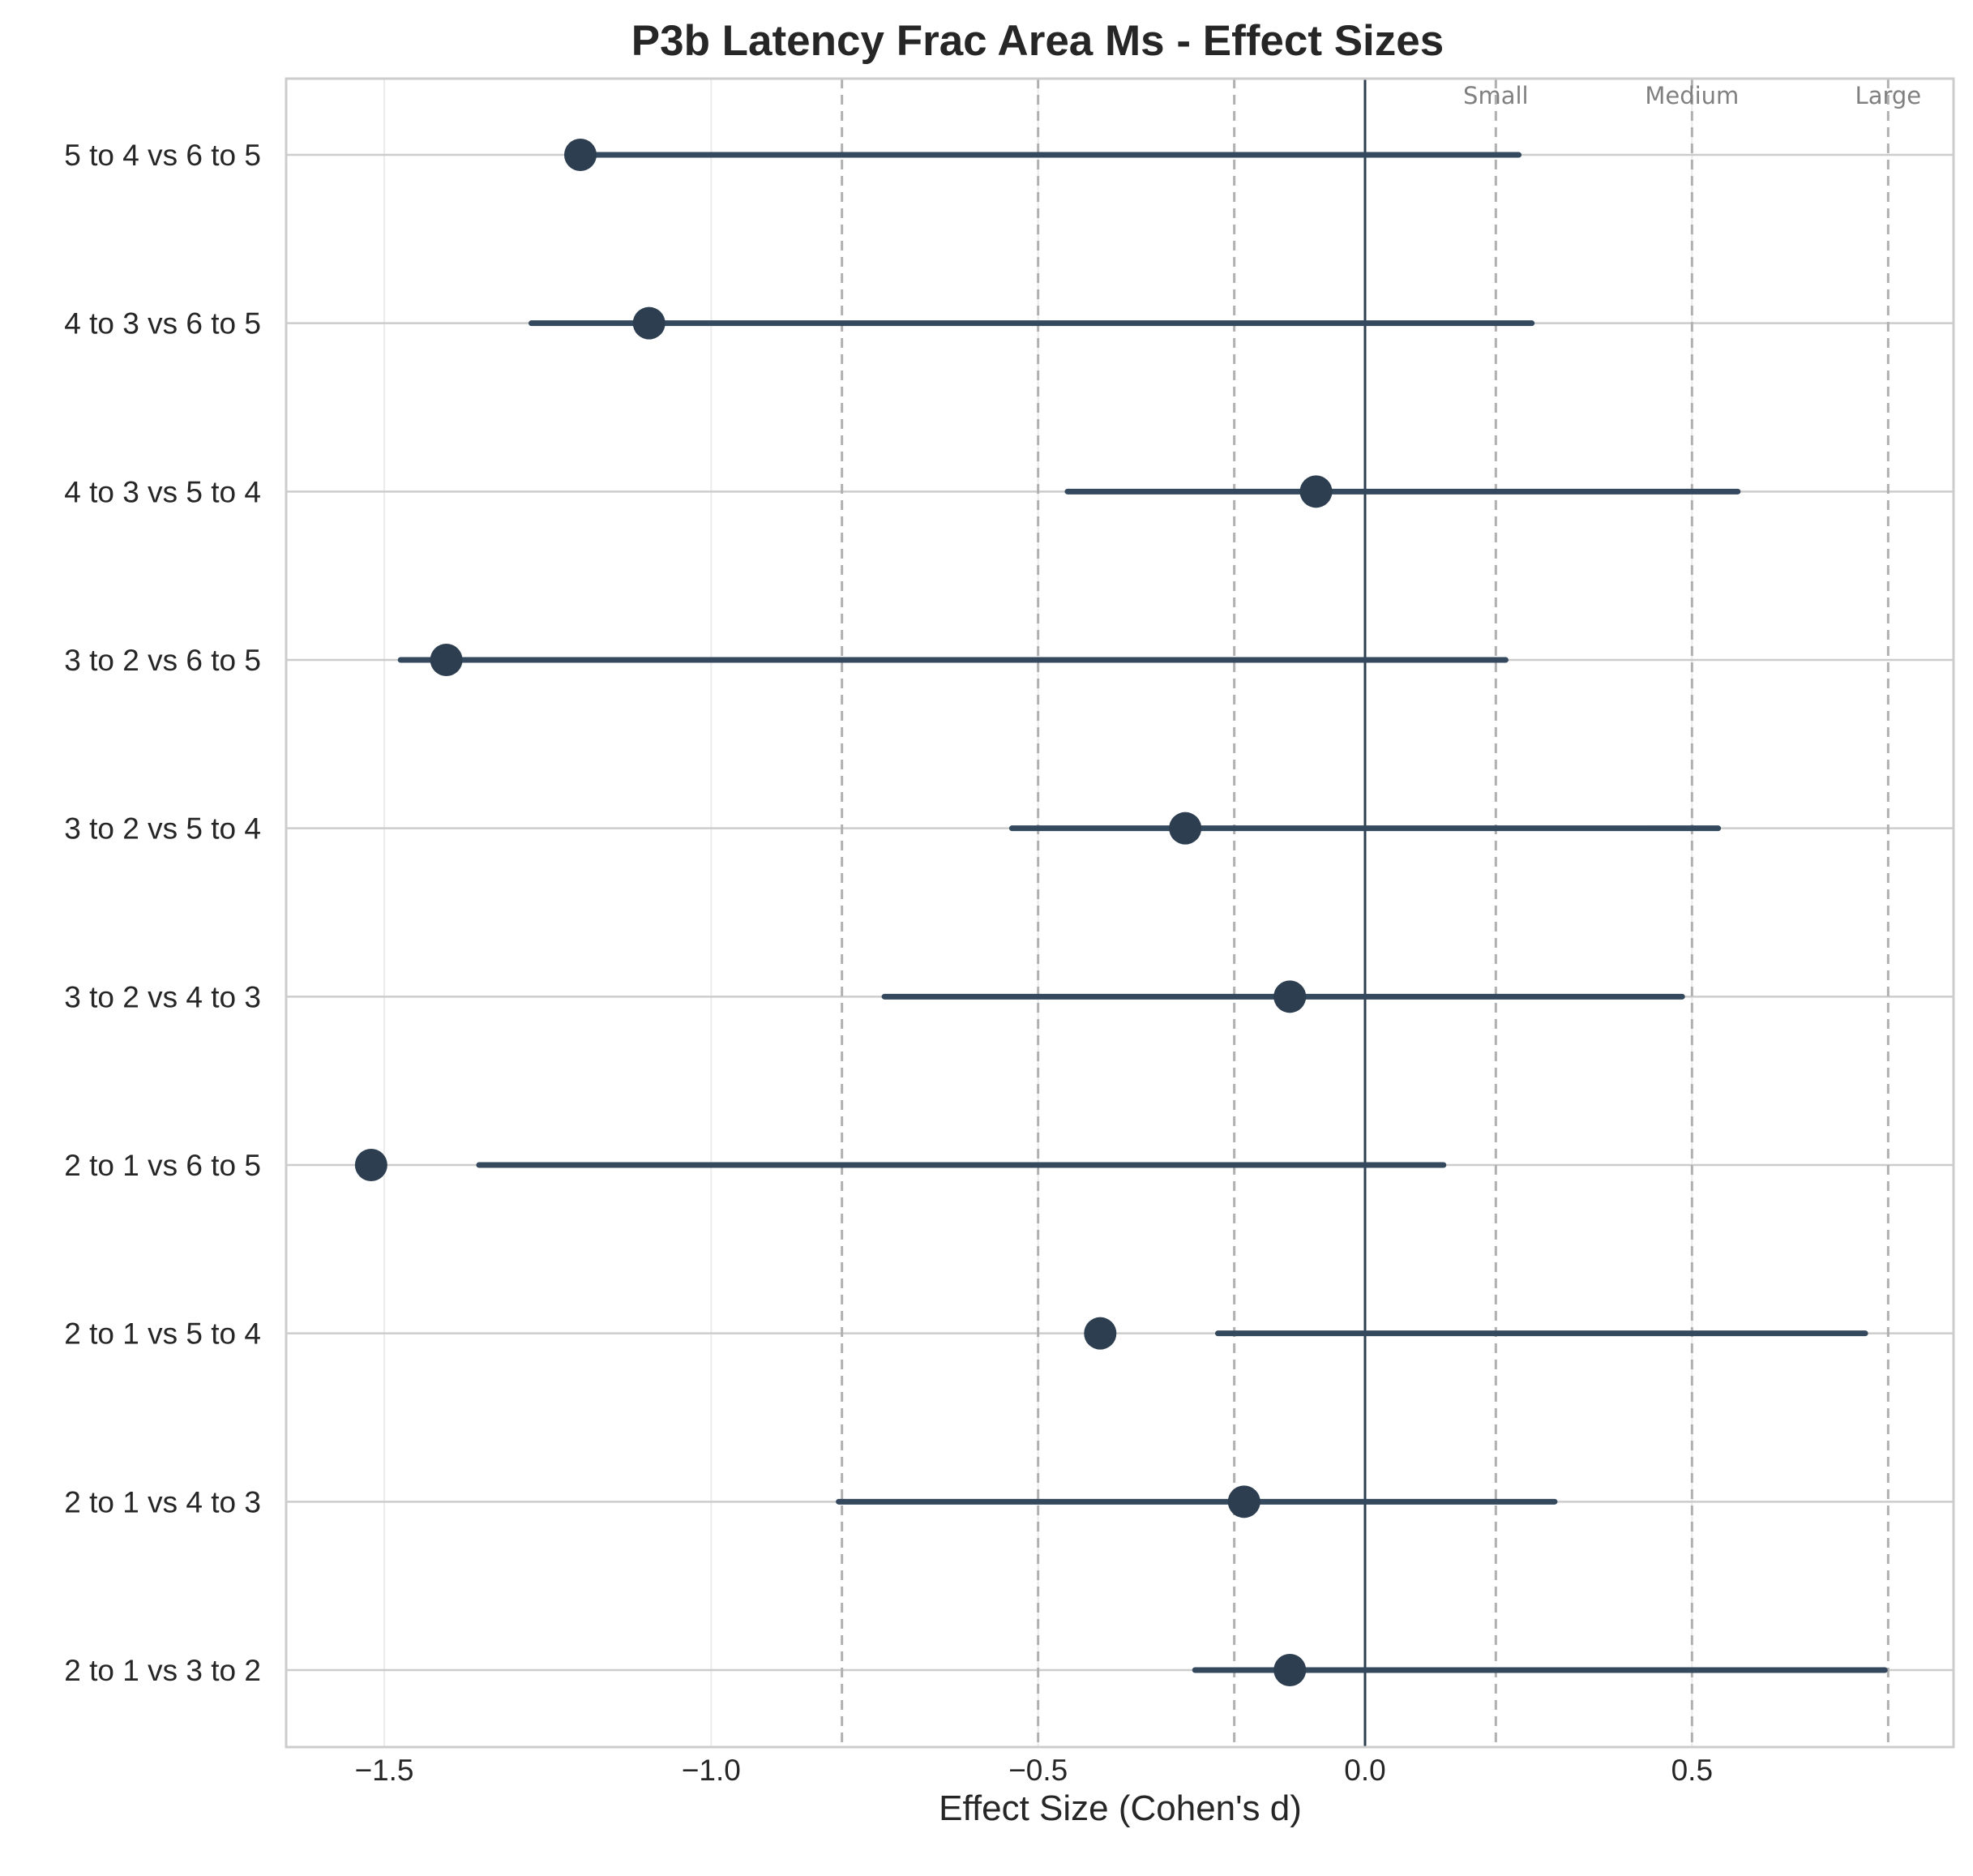 The width and height of the screenshot is (1973, 1876). I want to click on y-tick-label: 2 to 1 vs 5 to 4, so click(162, 1334).